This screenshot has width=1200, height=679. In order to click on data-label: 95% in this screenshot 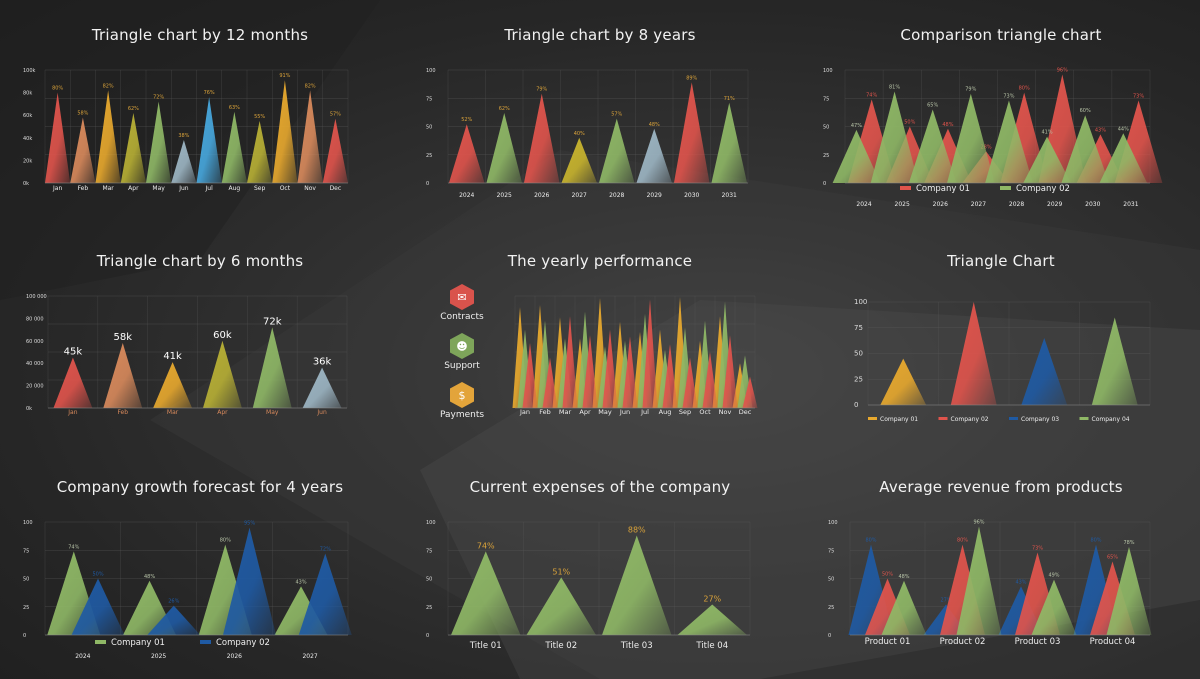, I will do `click(249, 524)`.